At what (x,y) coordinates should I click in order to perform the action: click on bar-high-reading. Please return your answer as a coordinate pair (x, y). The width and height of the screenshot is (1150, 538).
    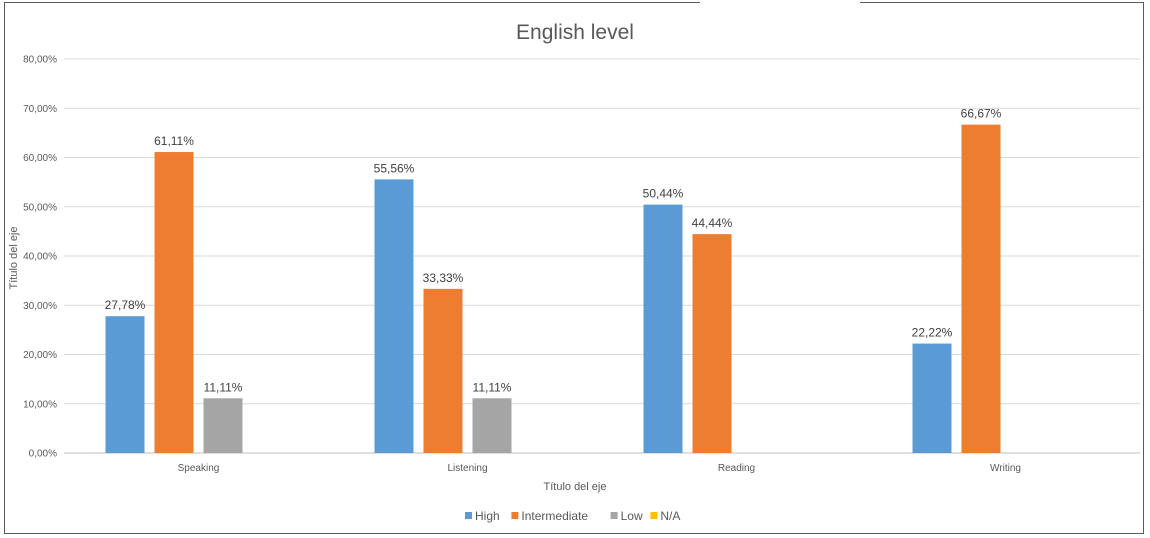
    Looking at the image, I should click on (663, 328).